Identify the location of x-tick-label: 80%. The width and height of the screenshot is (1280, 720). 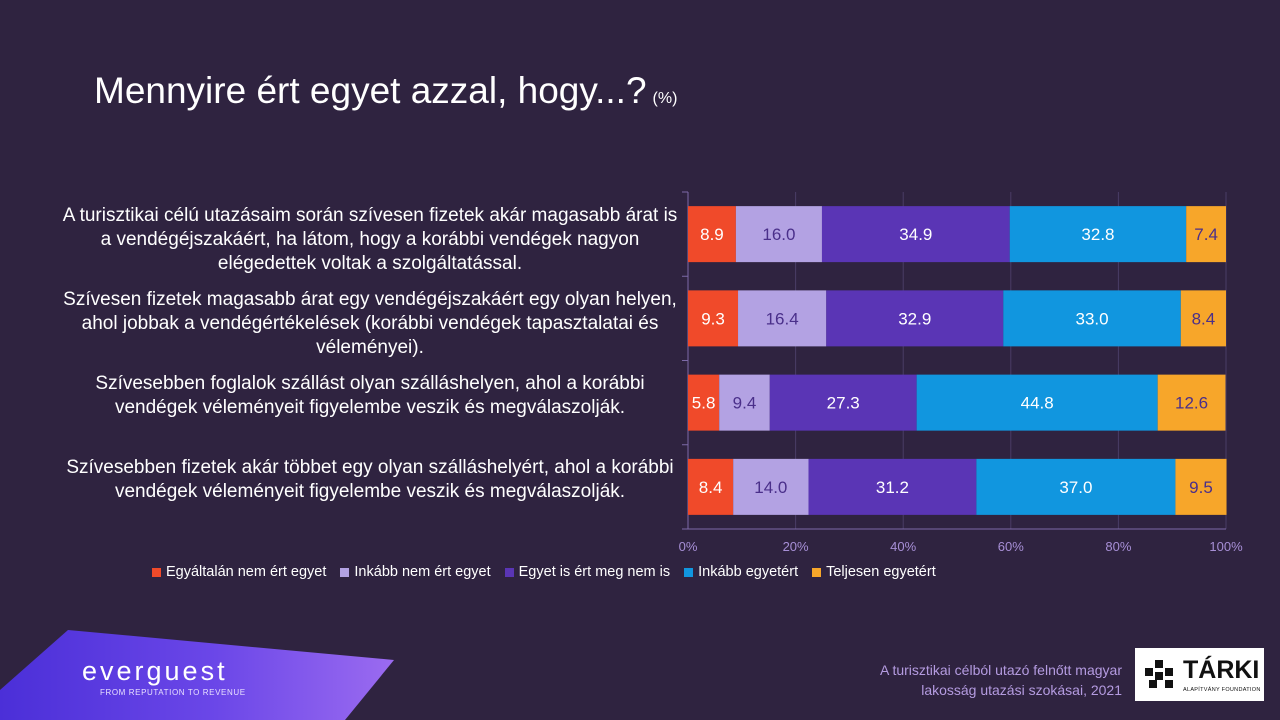
(1118, 546).